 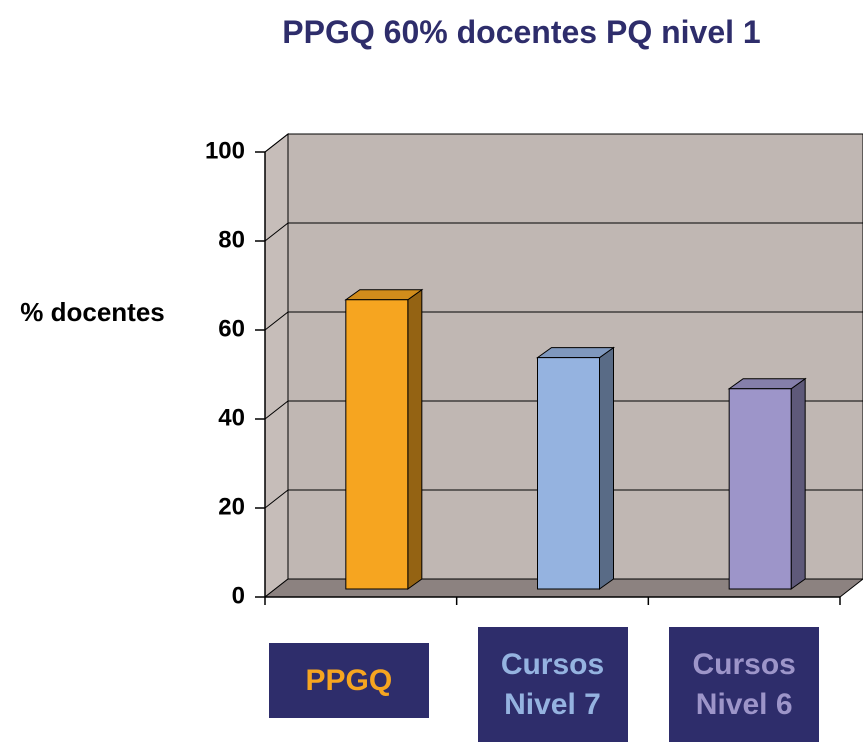 What do you see at coordinates (744, 684) in the screenshot?
I see `x-tick-label: Cursos Nivel 6` at bounding box center [744, 684].